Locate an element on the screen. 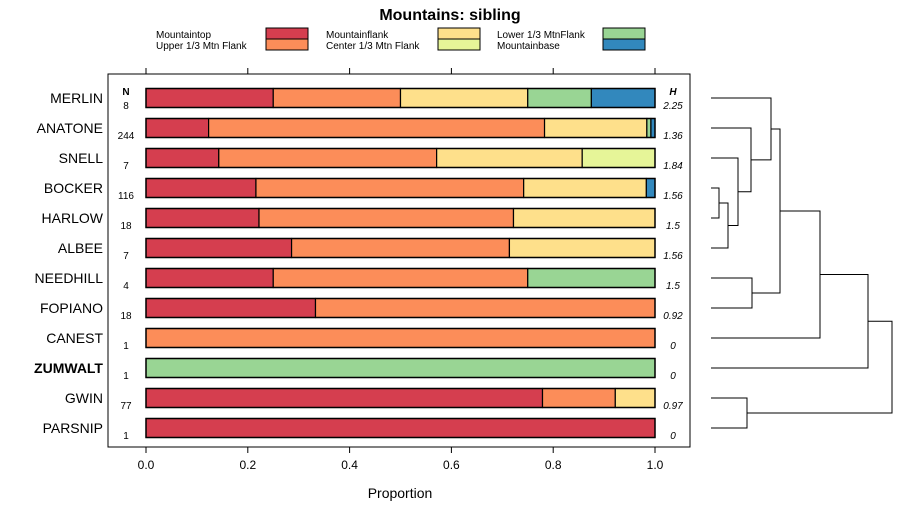  category-label: CANEST is located at coordinates (74, 338).